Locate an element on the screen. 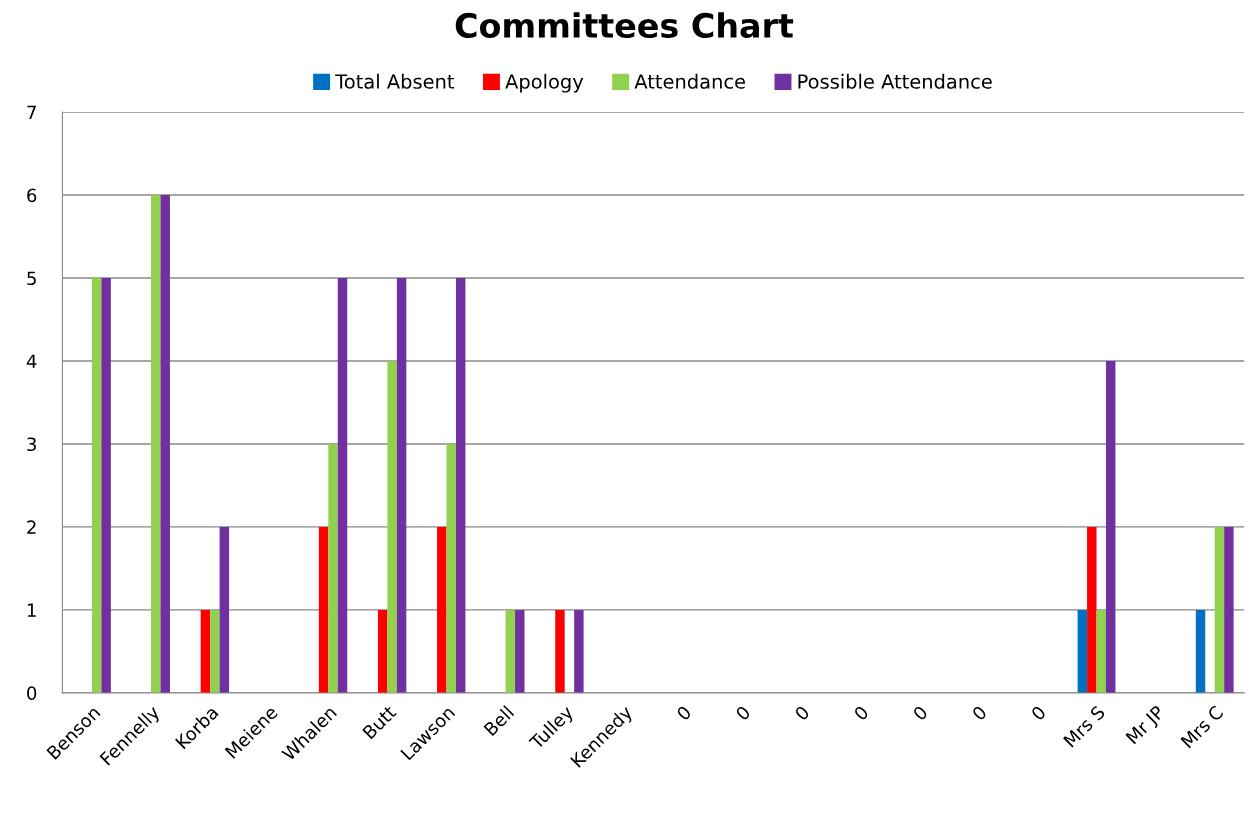 The image size is (1248, 818). legend-label: Possible Attendance is located at coordinates (895, 81).